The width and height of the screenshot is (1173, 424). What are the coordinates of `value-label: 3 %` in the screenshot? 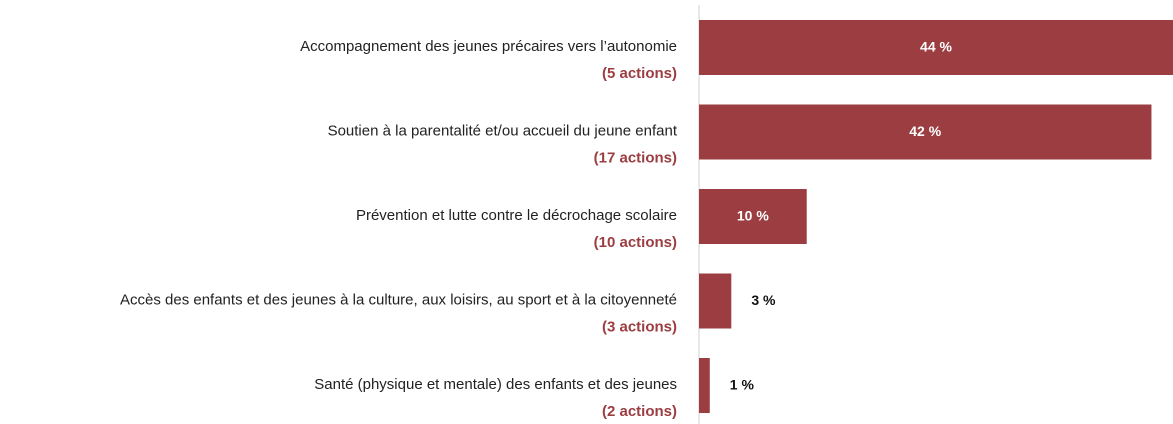 It's located at (763, 300).